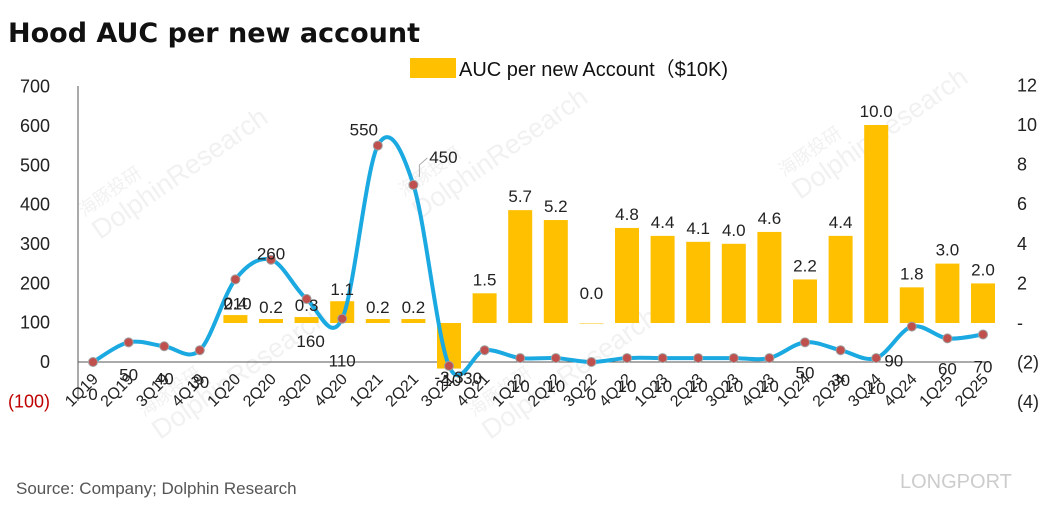 Image resolution: width=1048 pixels, height=506 pixels. What do you see at coordinates (307, 305) in the screenshot?
I see `bar-value-label: 0.3` at bounding box center [307, 305].